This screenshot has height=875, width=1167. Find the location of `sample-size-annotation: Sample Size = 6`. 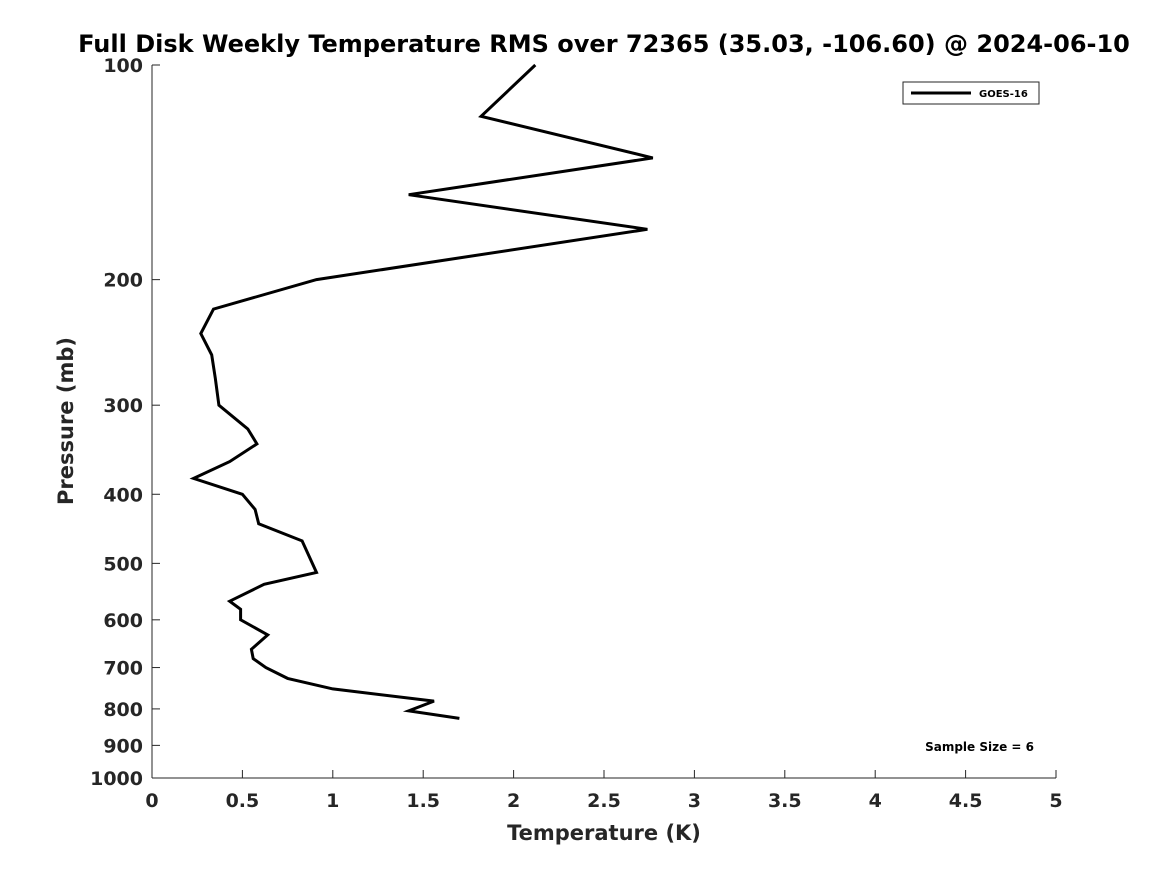

sample-size-annotation: Sample Size = 6 is located at coordinates (979, 747).